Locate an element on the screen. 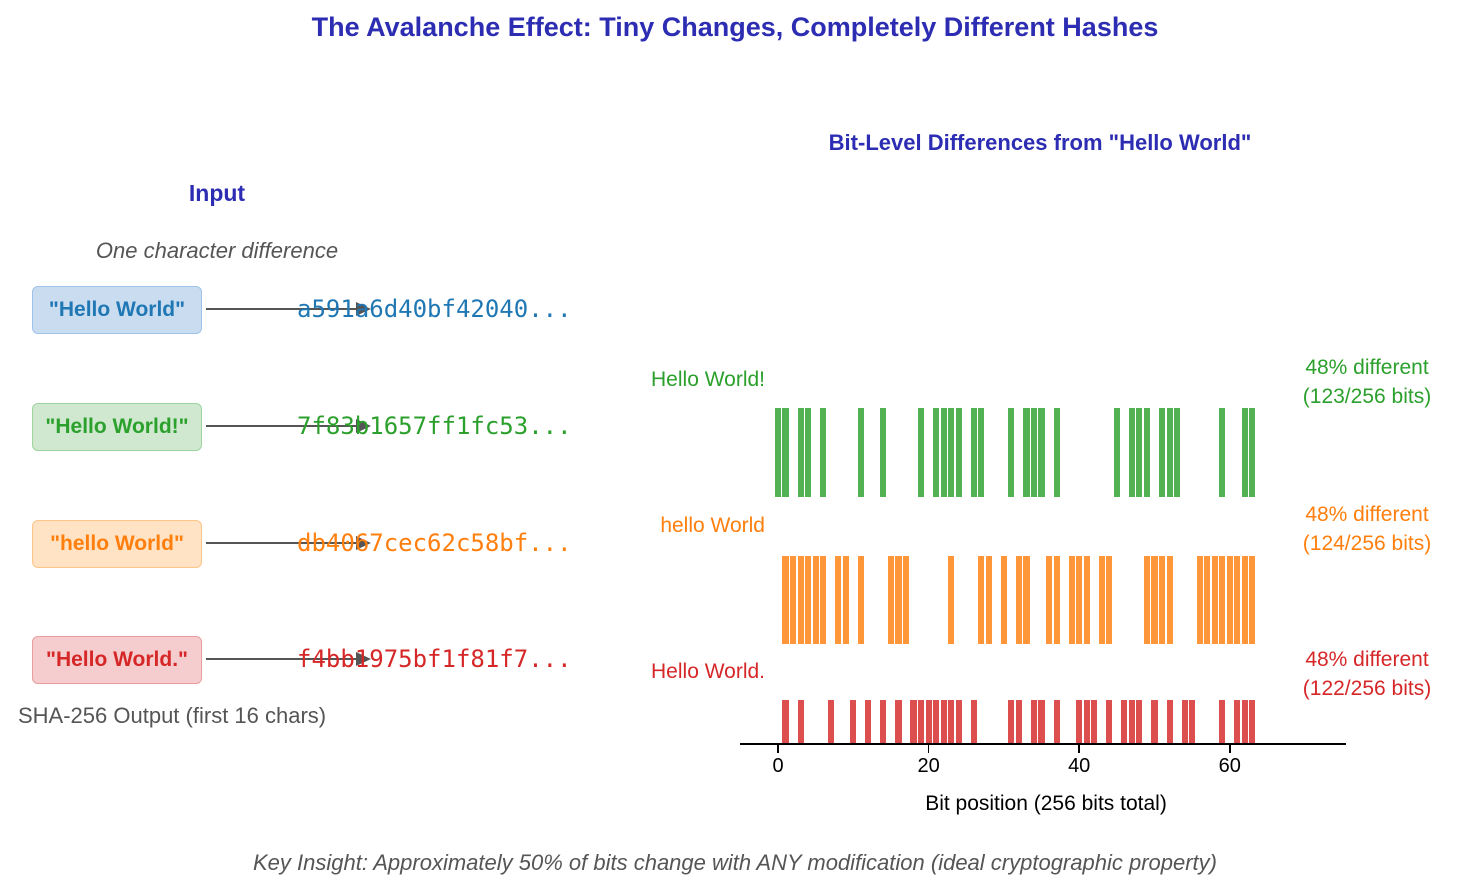 The image size is (1470, 894). input-section-header: Input is located at coordinates (217, 193).